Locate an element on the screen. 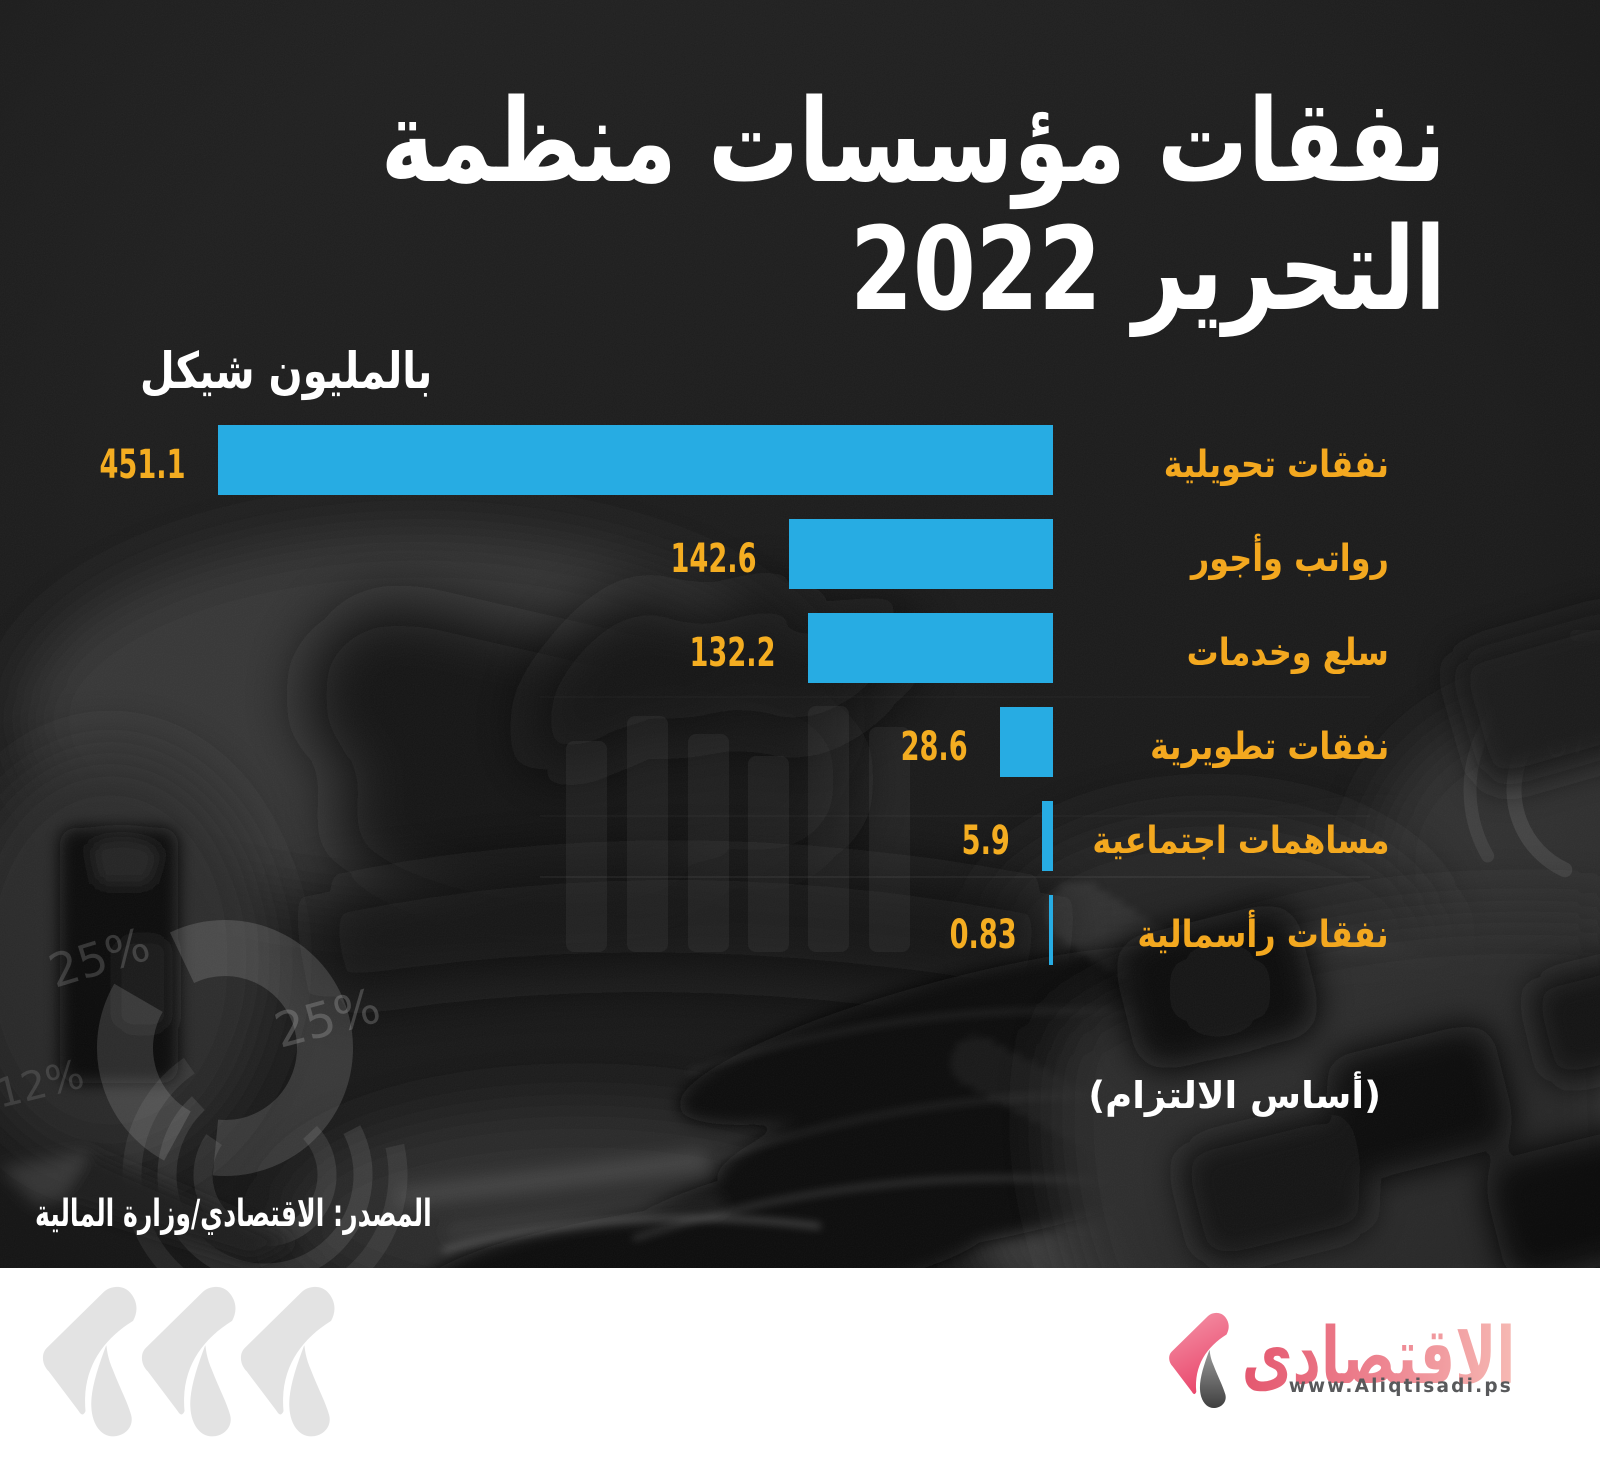 This screenshot has width=1600, height=1462. brand-chevrons-watermark is located at coordinates (188, 1361).